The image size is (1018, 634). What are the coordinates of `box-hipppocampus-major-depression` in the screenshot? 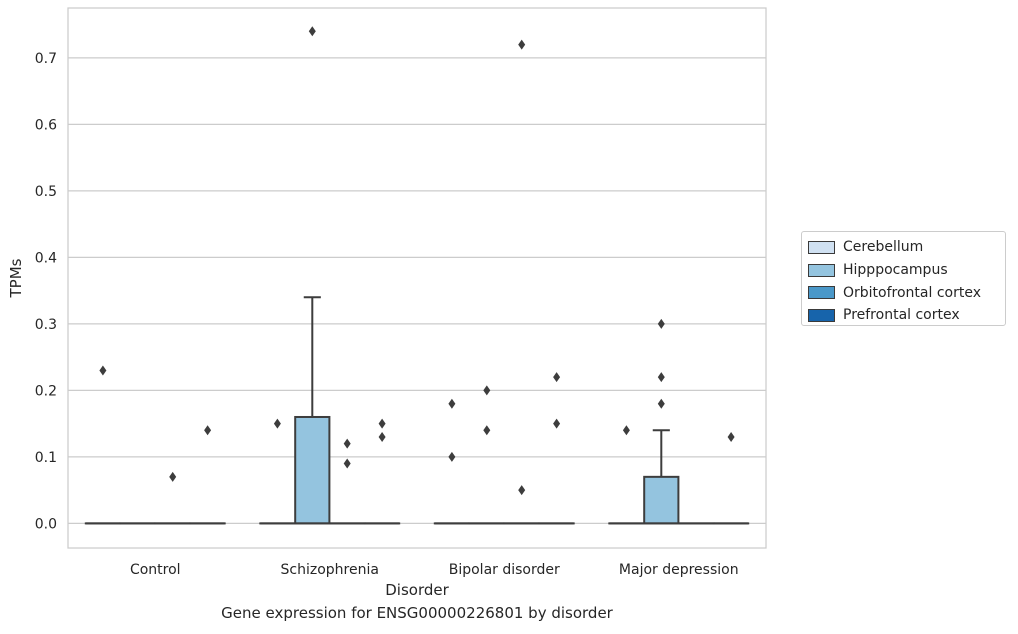 It's located at (661, 421).